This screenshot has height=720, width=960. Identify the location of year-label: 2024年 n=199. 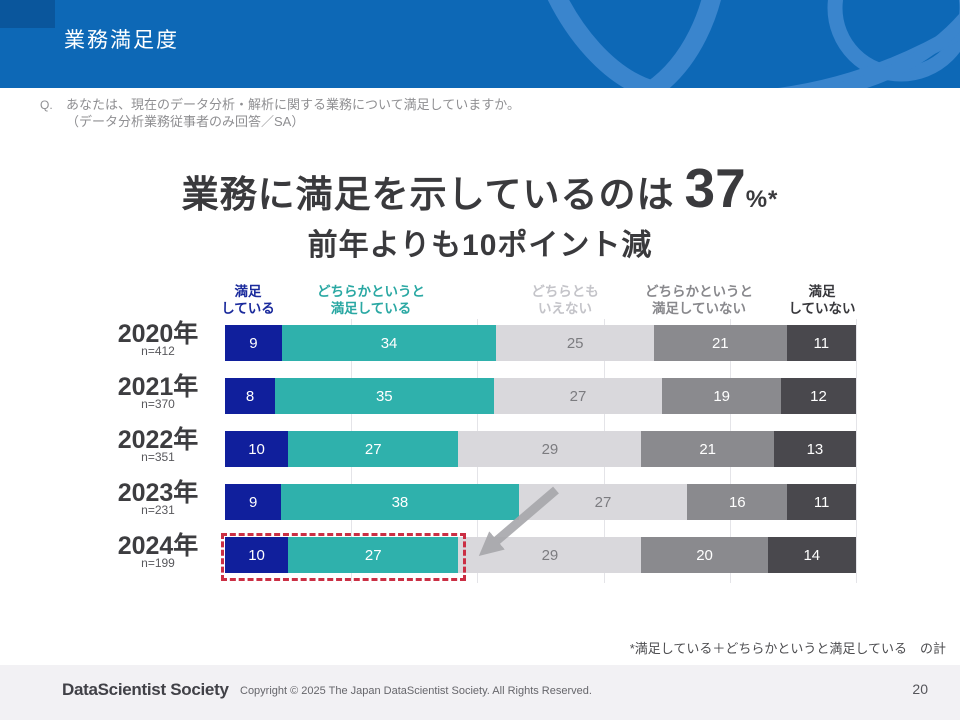
(158, 551).